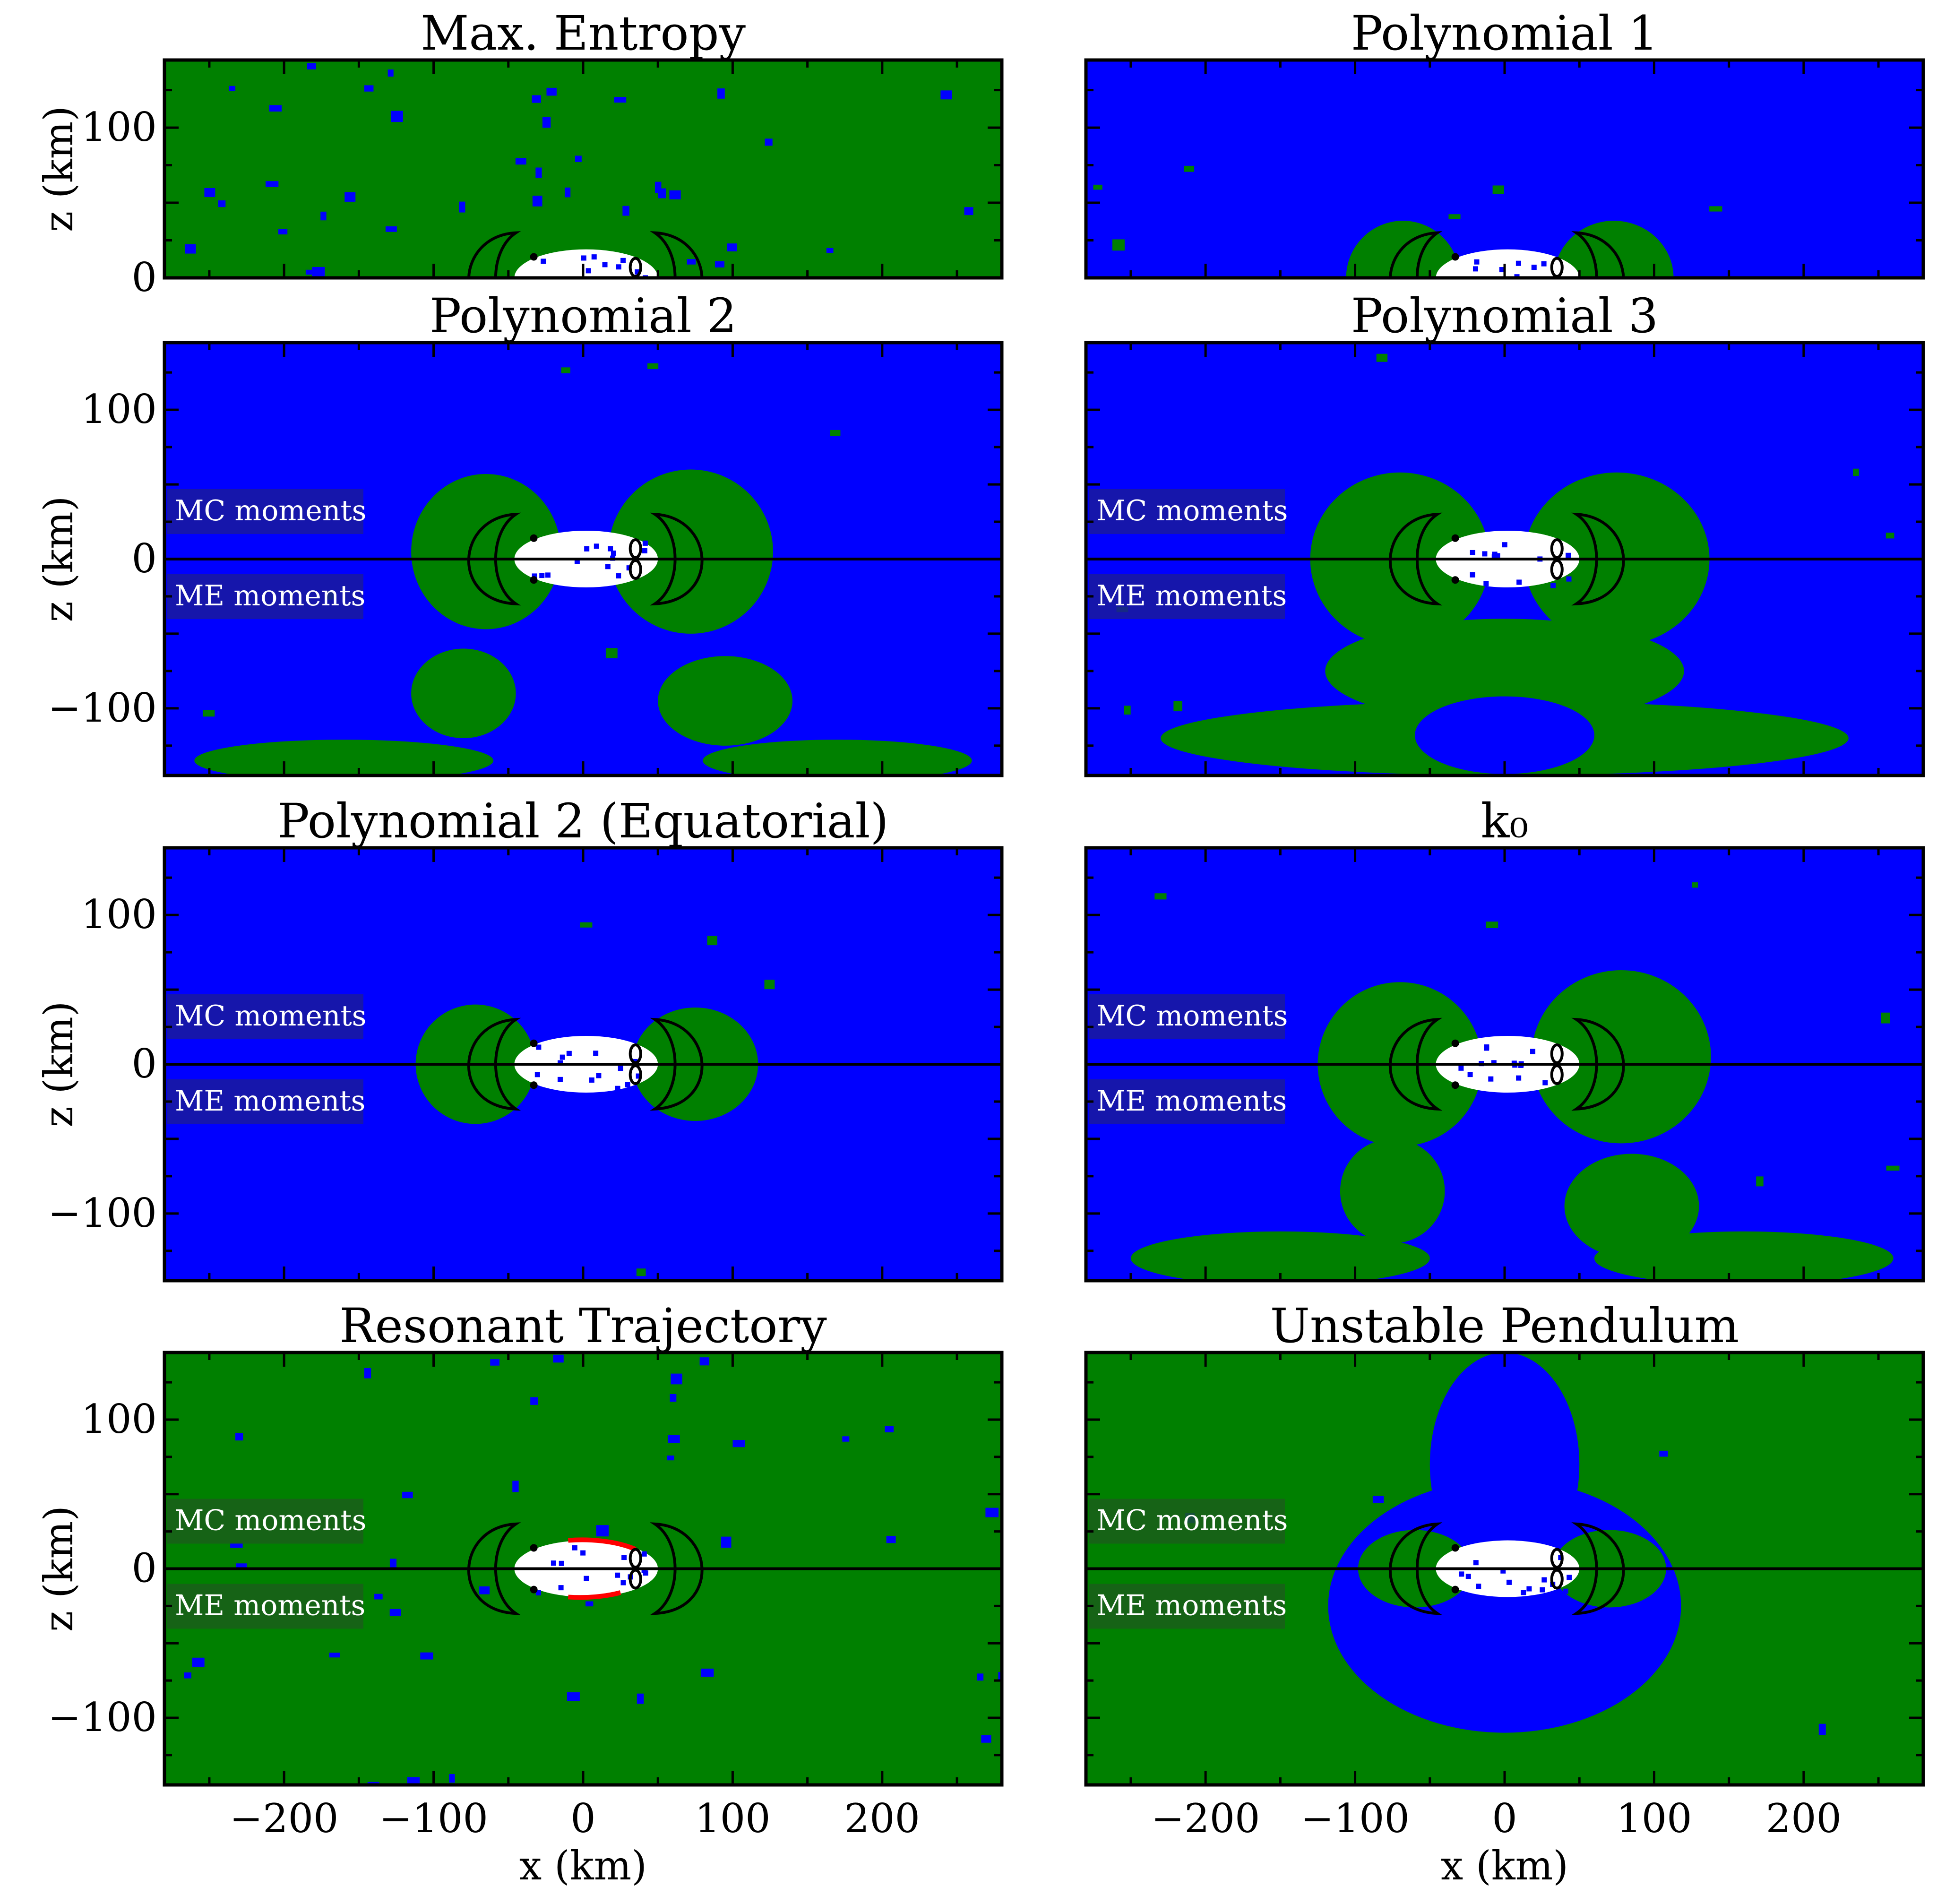 The image size is (1937, 1904). I want to click on x-tick-label: 0, so click(582, 1818).